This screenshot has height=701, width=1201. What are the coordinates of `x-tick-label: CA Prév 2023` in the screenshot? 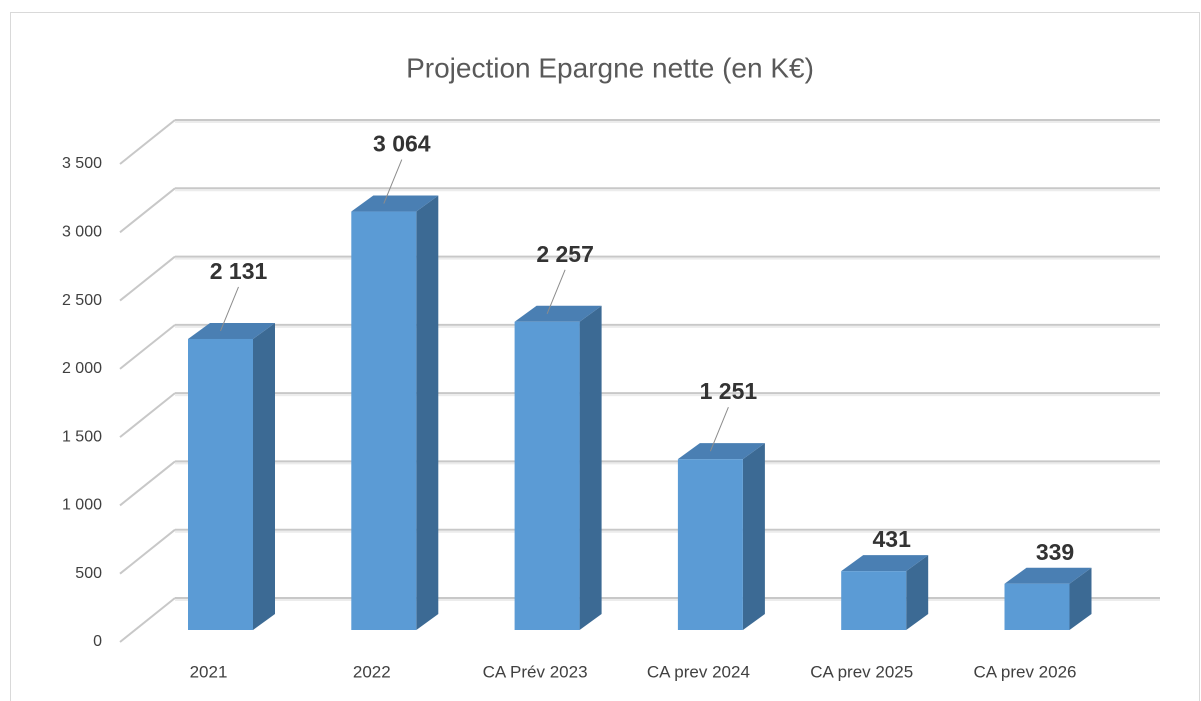 It's located at (535, 671).